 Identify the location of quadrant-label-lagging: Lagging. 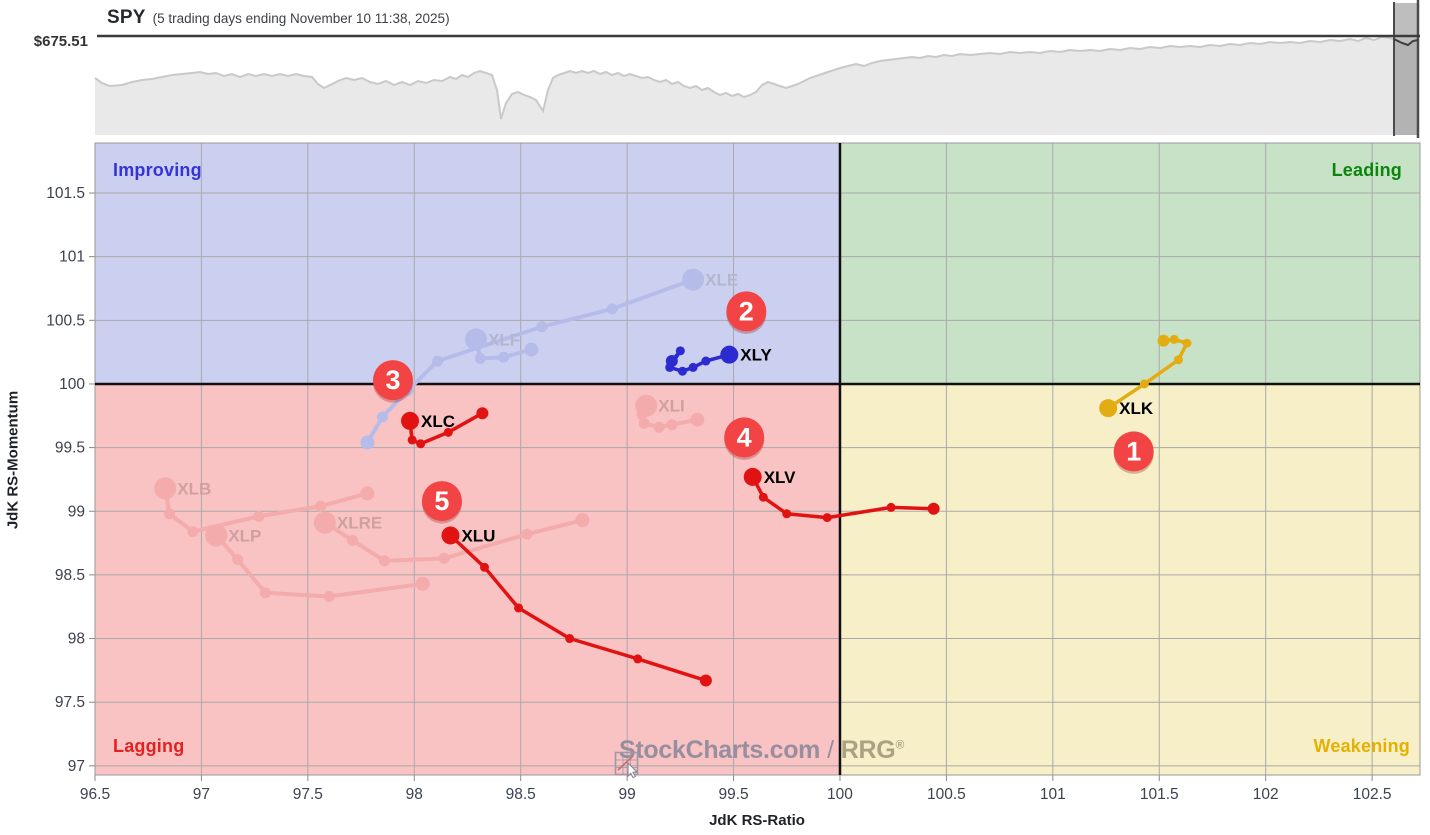
(149, 746).